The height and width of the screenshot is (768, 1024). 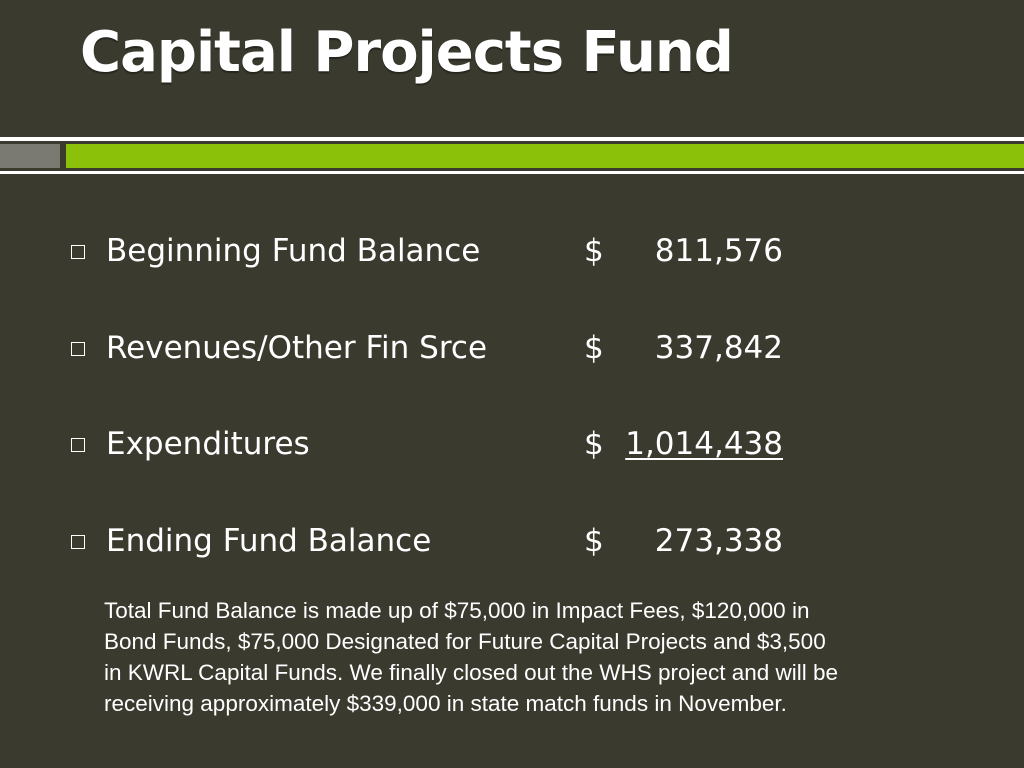 What do you see at coordinates (512, 544) in the screenshot?
I see `fund-row-ending-balance: Ending Fund Balance $ 273,338` at bounding box center [512, 544].